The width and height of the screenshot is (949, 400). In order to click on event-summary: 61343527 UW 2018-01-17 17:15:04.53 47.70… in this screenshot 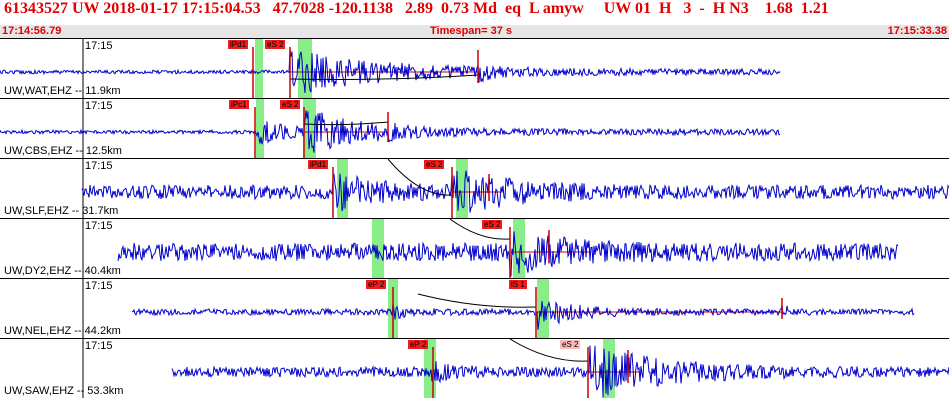, I will do `click(416, 8)`.